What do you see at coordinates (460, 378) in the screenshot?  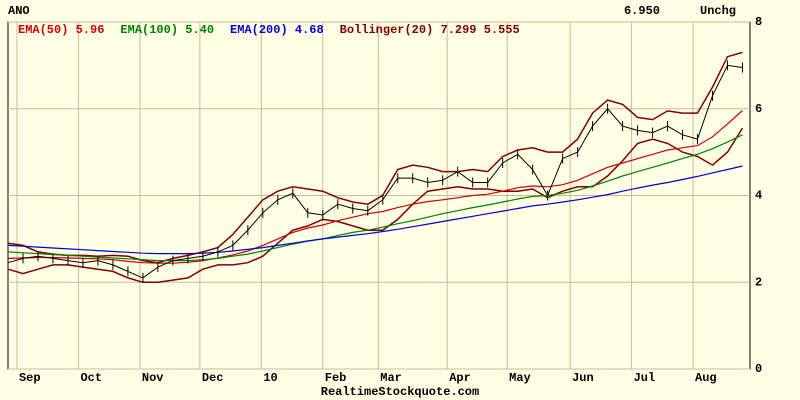 I see `x-tick-label: Apr` at bounding box center [460, 378].